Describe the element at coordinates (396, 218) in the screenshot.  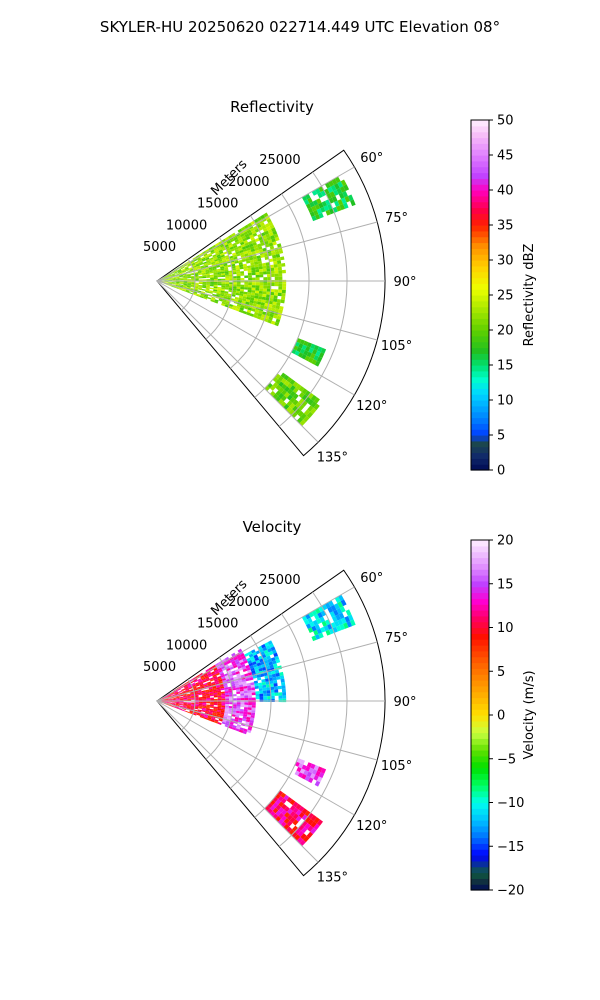
I see `azimuth-tick-label: 75°` at that location.